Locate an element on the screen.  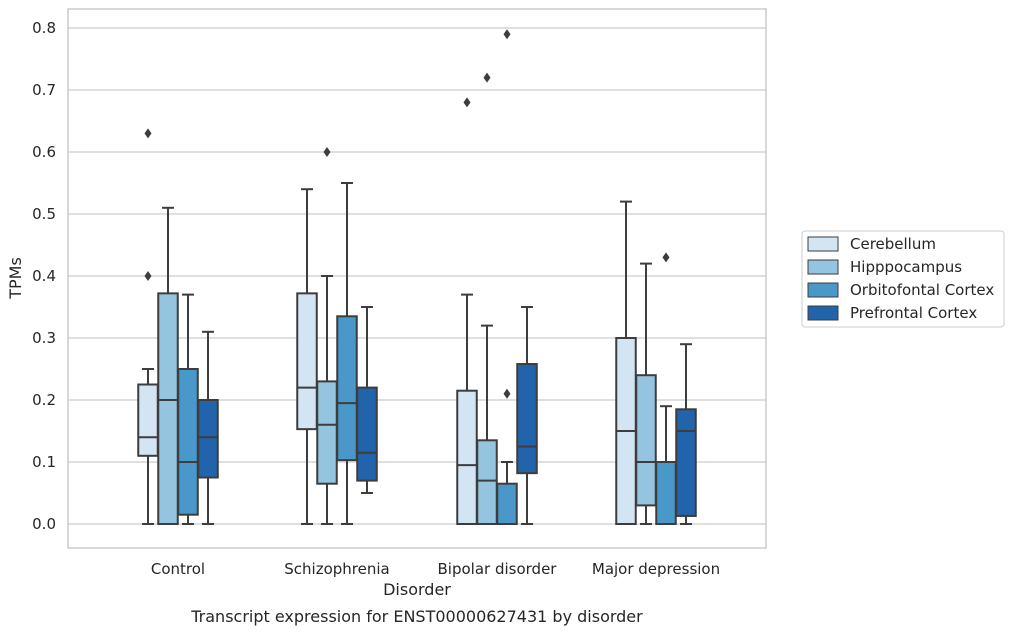
legend-item: Prefrontal Cortex is located at coordinates (892, 313).